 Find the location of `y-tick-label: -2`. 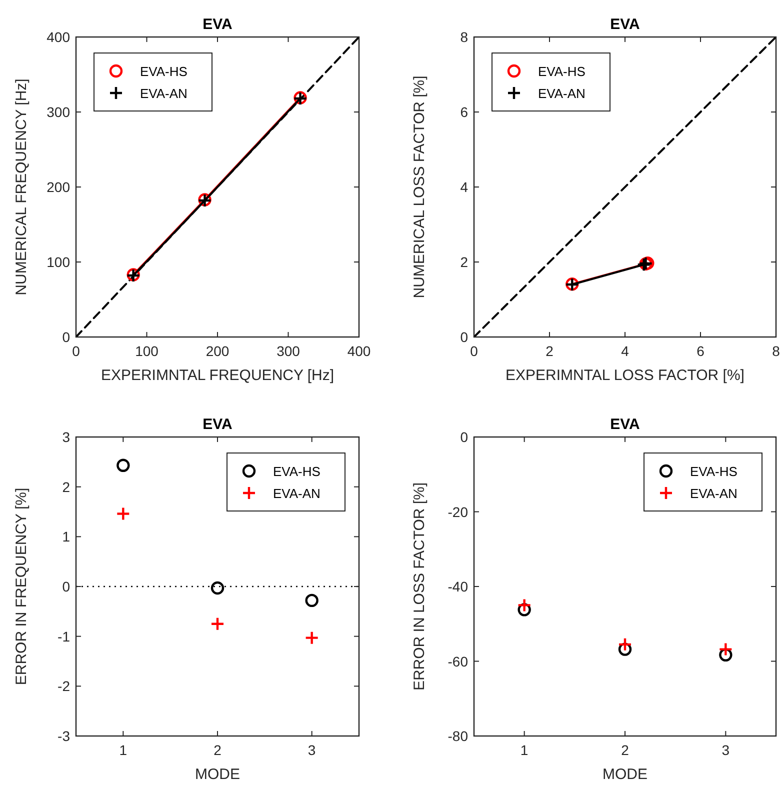

y-tick-label: -2 is located at coordinates (64, 686).